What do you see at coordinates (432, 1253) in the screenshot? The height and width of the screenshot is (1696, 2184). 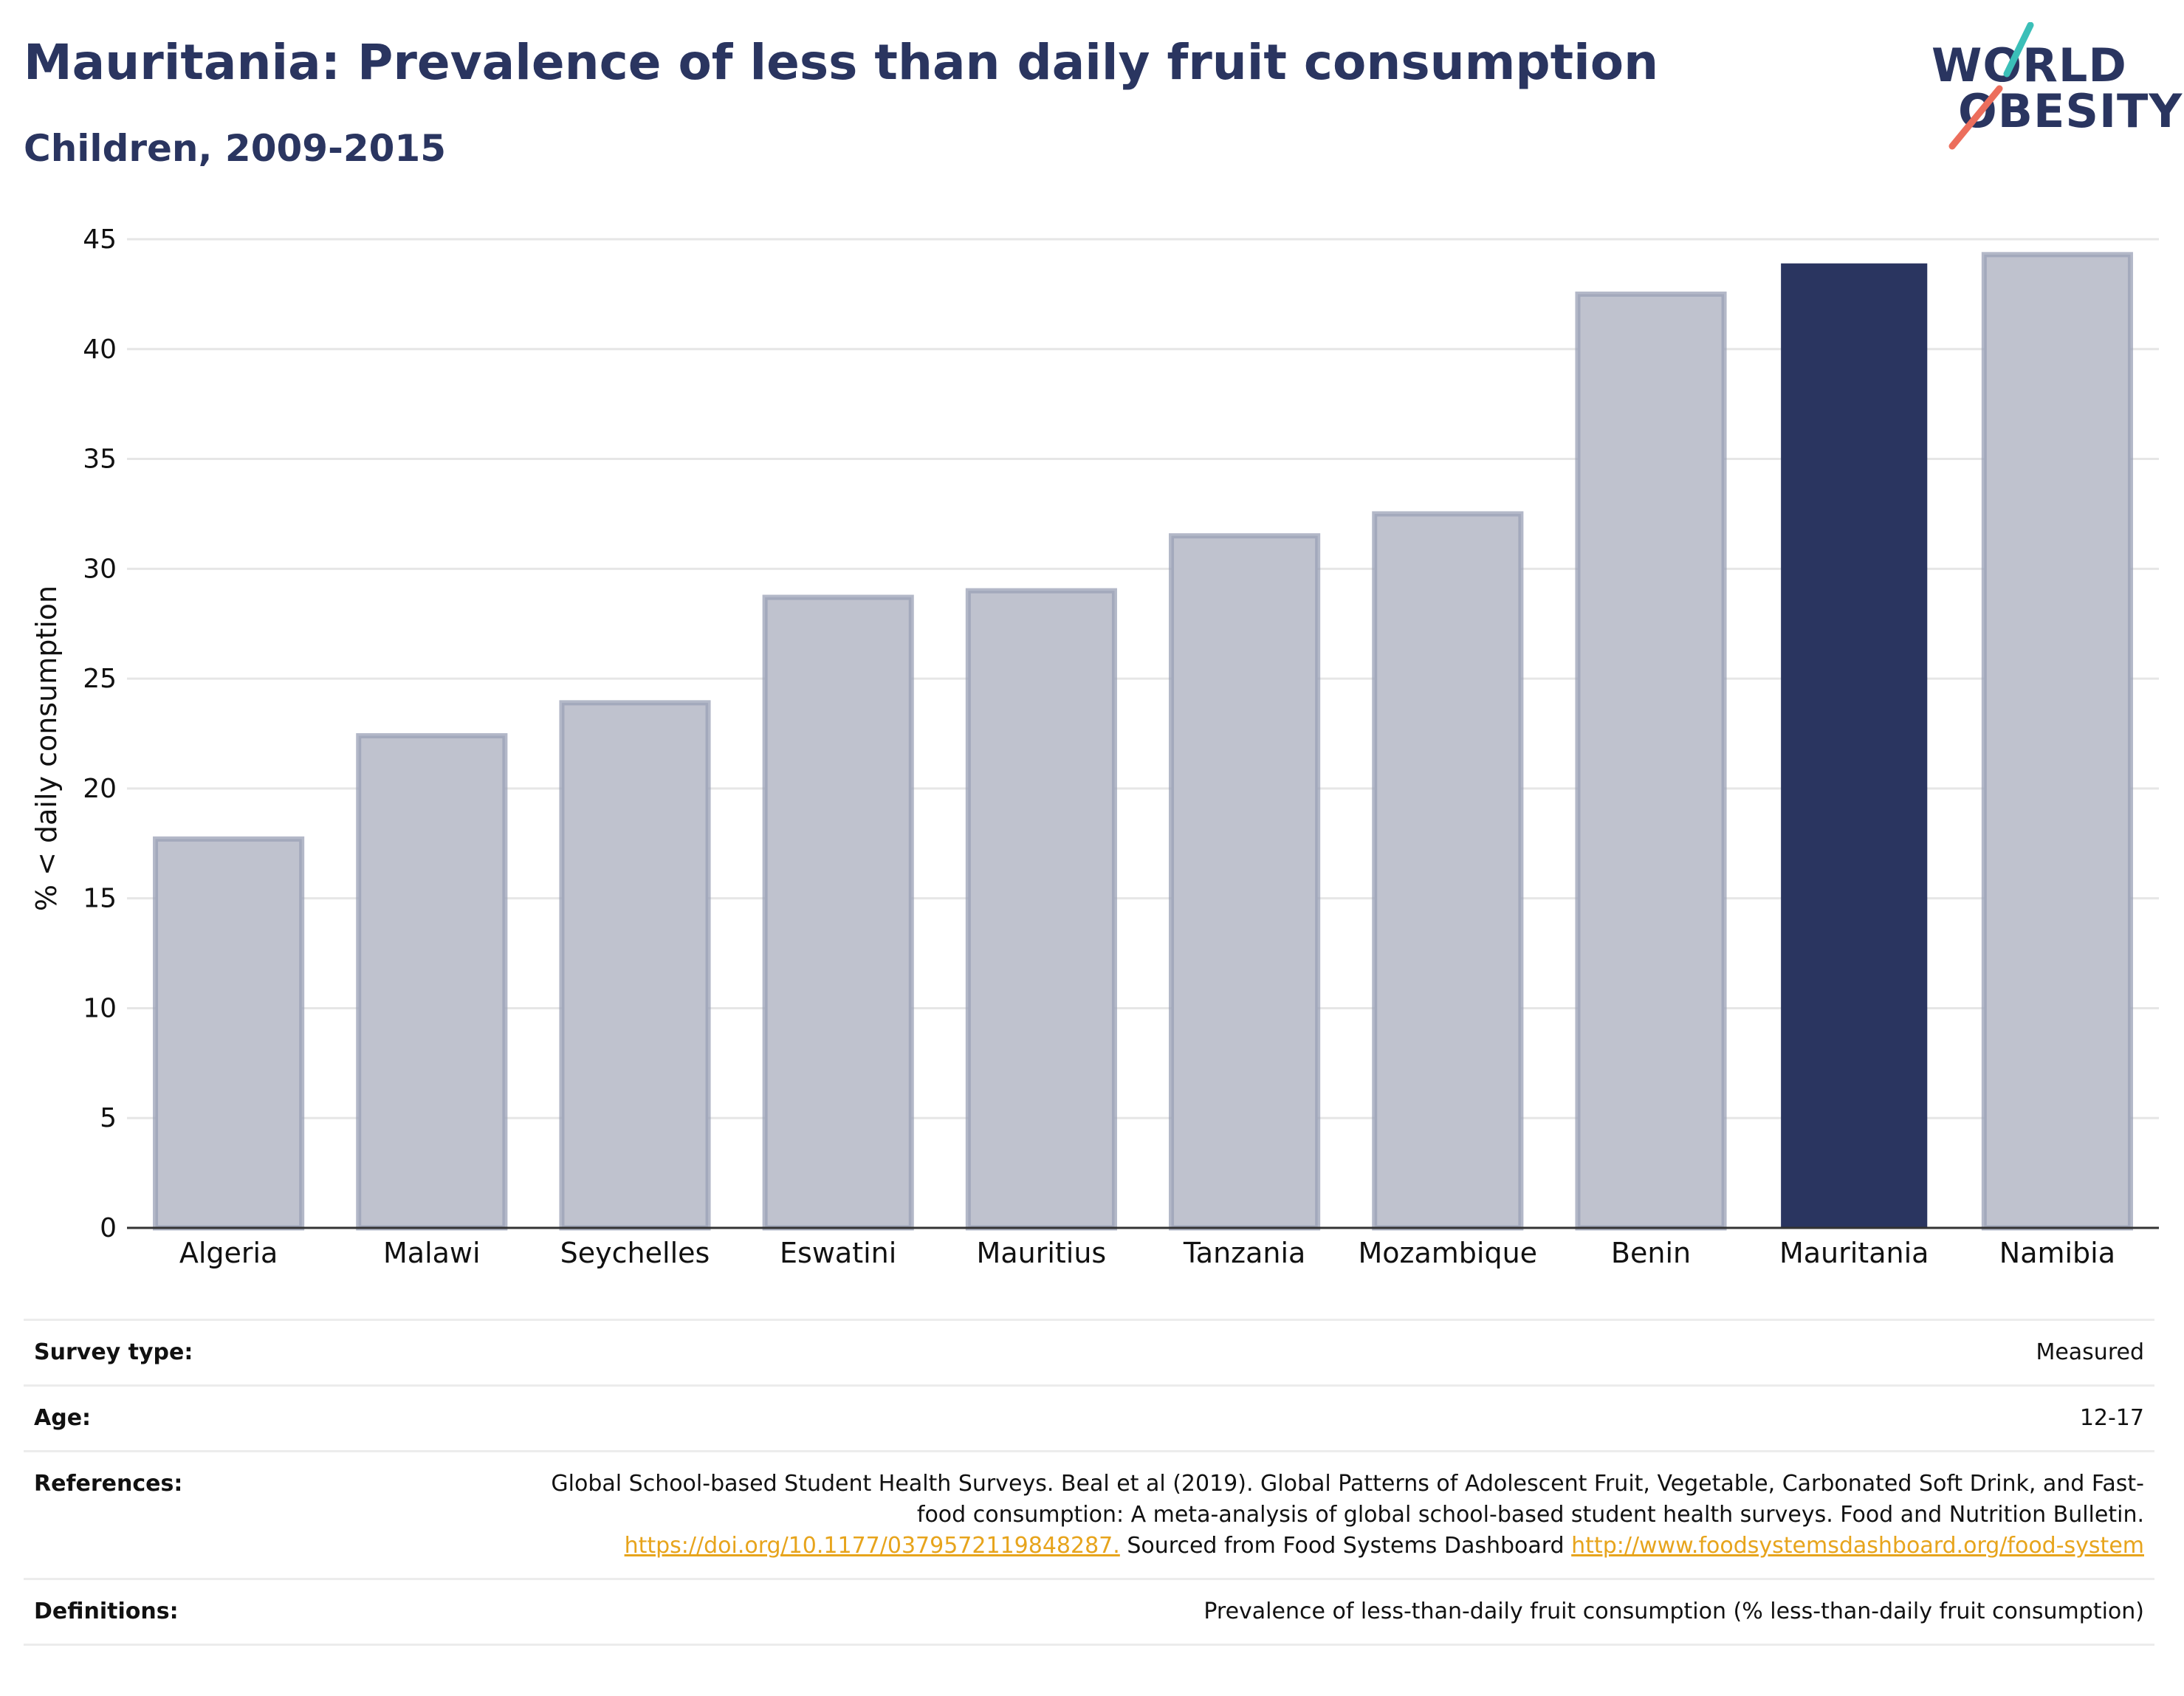 I see `x-tick-label: Malawi` at bounding box center [432, 1253].